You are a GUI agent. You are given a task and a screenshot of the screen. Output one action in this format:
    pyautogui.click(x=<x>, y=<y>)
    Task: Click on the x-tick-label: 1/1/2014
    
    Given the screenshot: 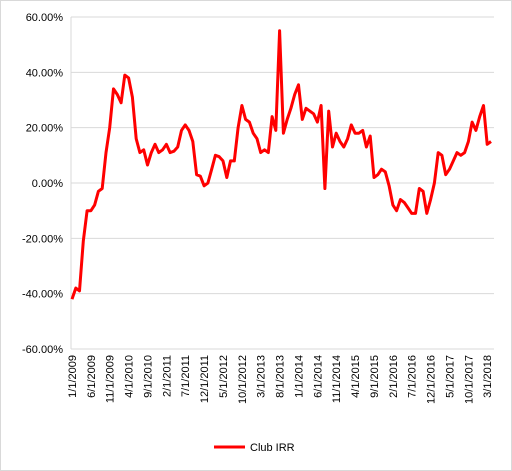 What is the action you would take?
    pyautogui.click(x=299, y=376)
    